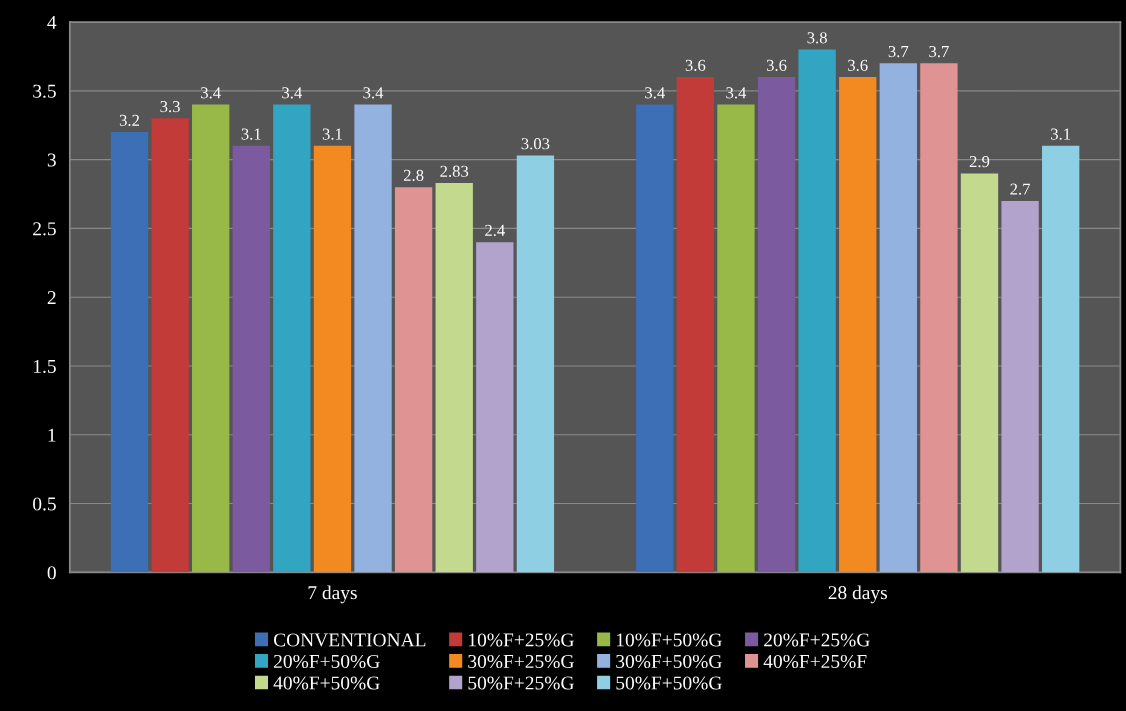 The width and height of the screenshot is (1126, 711). I want to click on data-label: 2.7, so click(1020, 189).